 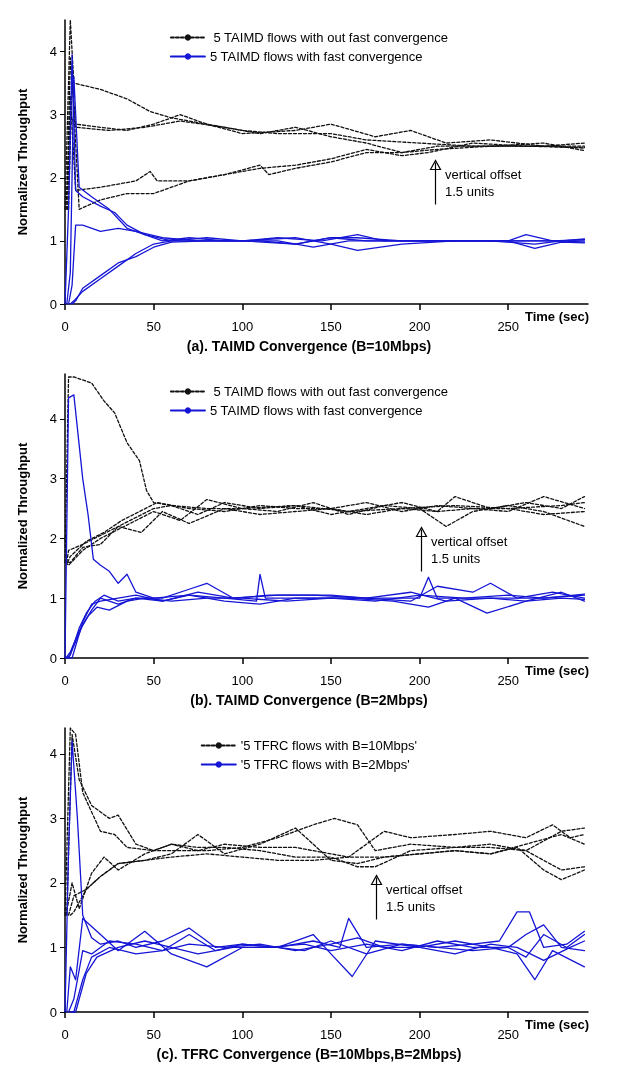 I want to click on legend-label: '5 TFRC flows with B=2Mbps', so click(x=325, y=764).